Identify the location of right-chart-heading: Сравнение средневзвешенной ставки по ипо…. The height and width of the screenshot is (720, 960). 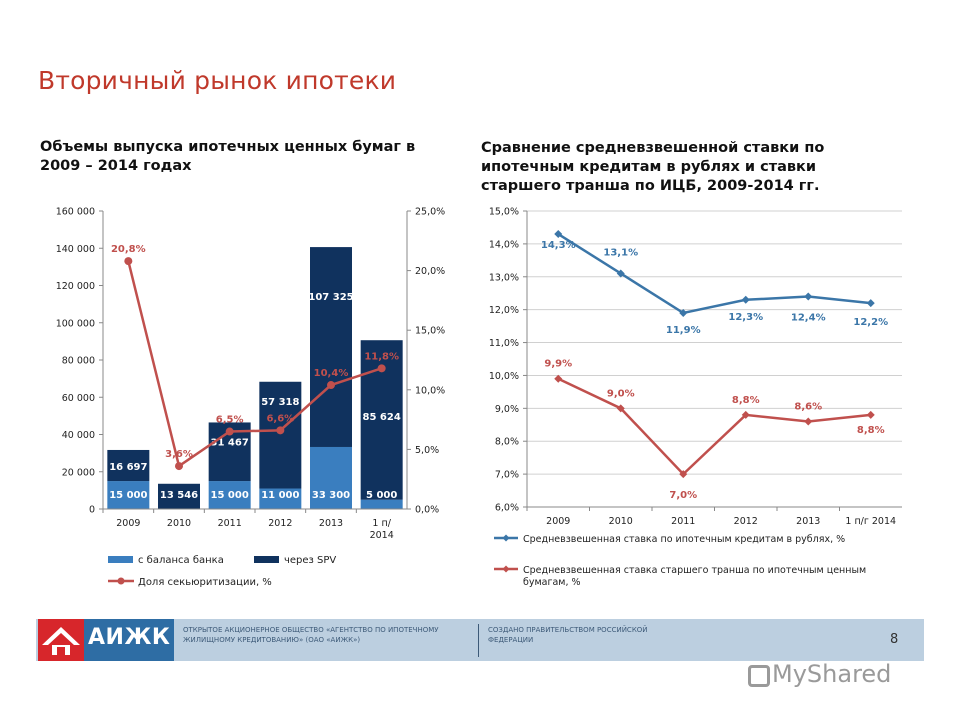
(653, 167).